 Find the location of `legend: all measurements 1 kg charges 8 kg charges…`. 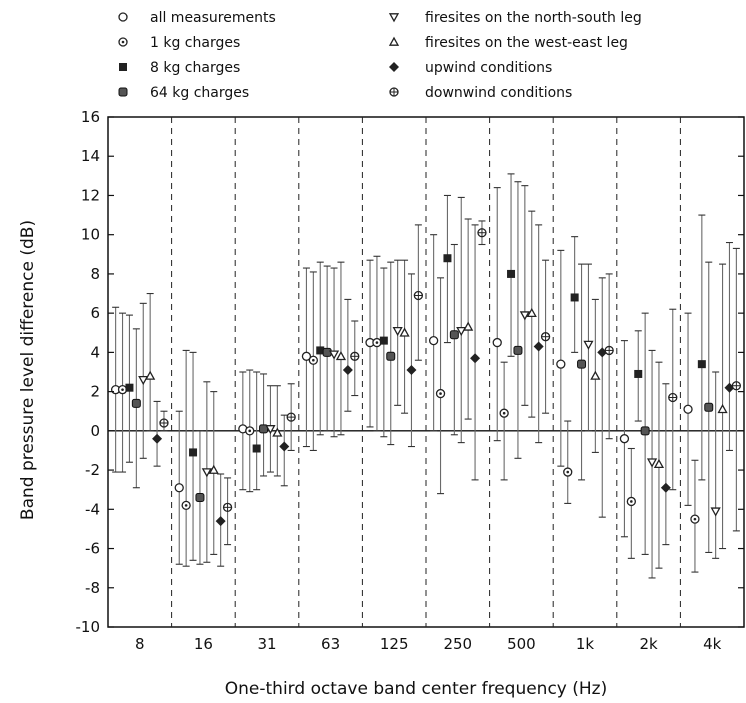

legend: all measurements 1 kg charges 8 kg charges… is located at coordinates (380, 55).